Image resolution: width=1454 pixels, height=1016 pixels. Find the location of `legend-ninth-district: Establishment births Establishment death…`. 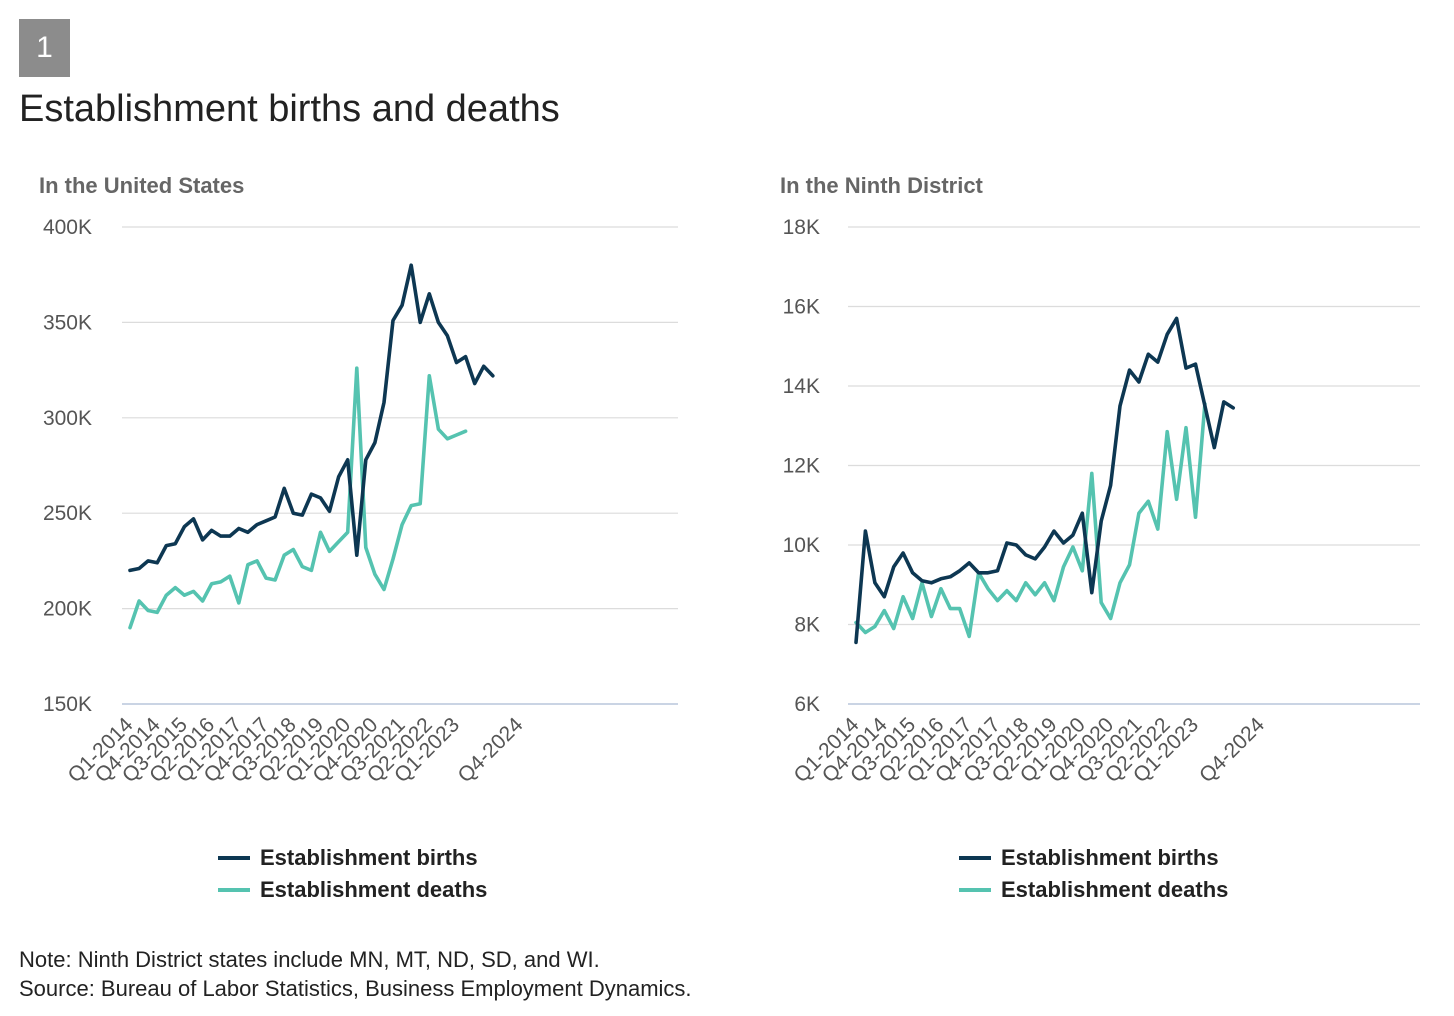

legend-ninth-district: Establishment births Establishment death… is located at coordinates (1093, 874).